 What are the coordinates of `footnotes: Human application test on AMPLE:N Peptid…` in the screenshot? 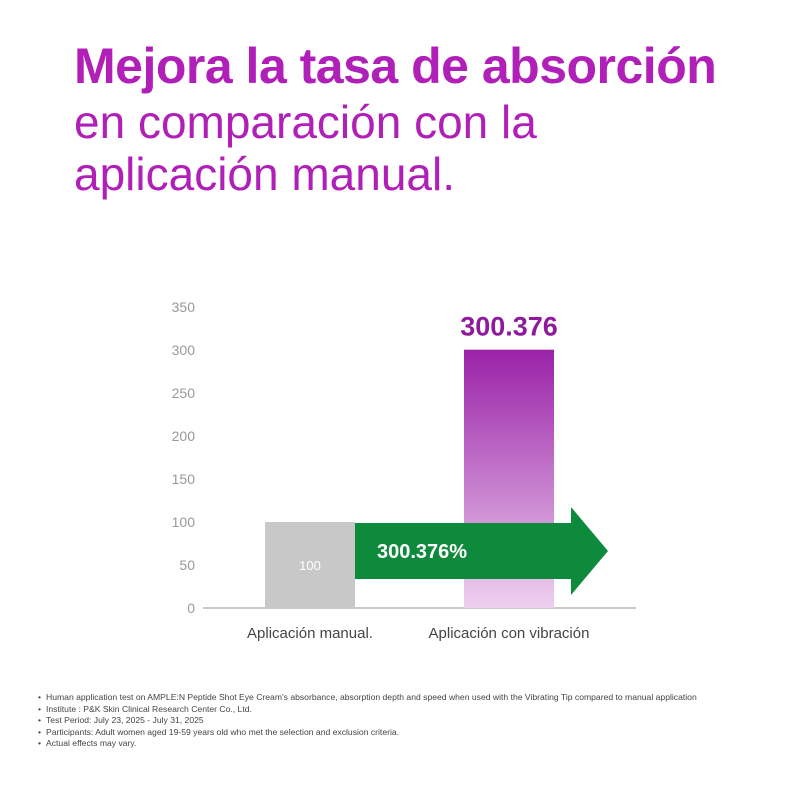 It's located at (408, 721).